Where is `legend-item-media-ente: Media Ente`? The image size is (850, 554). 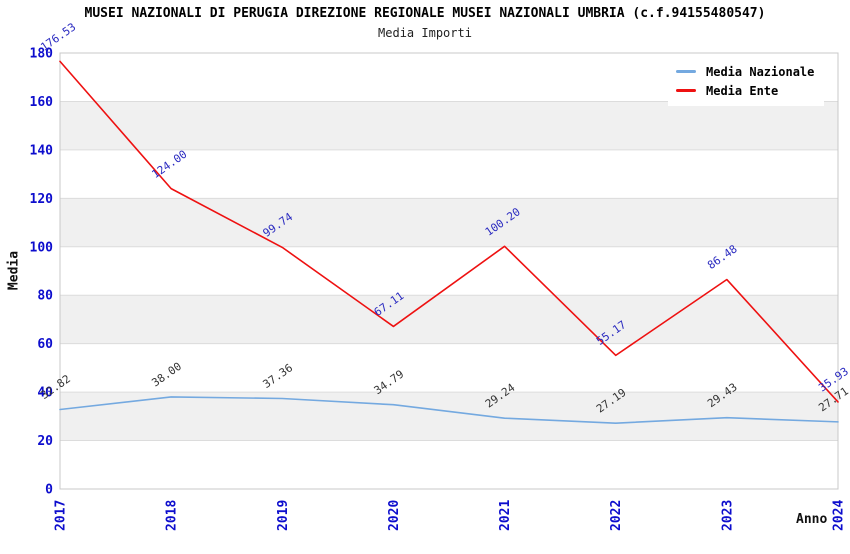
legend-item-media-ente: Media Ente is located at coordinates (745, 90).